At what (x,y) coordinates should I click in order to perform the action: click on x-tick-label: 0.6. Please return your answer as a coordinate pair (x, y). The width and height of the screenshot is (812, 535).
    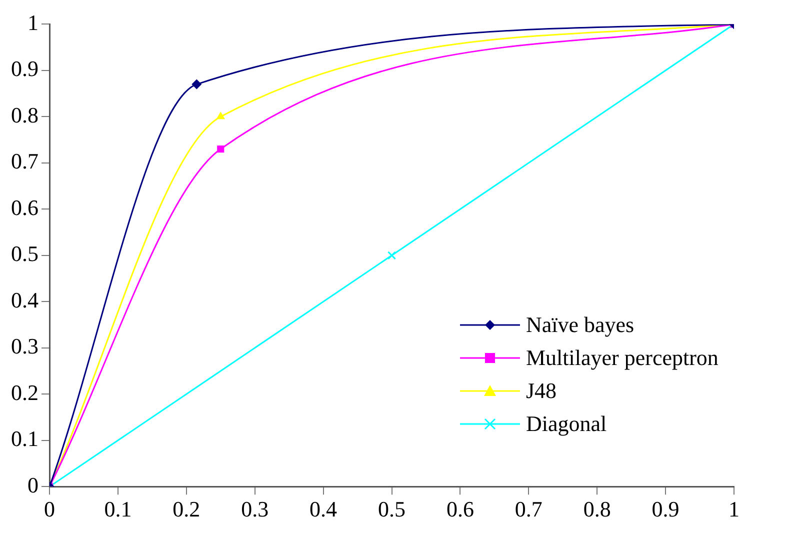
    Looking at the image, I should click on (460, 509).